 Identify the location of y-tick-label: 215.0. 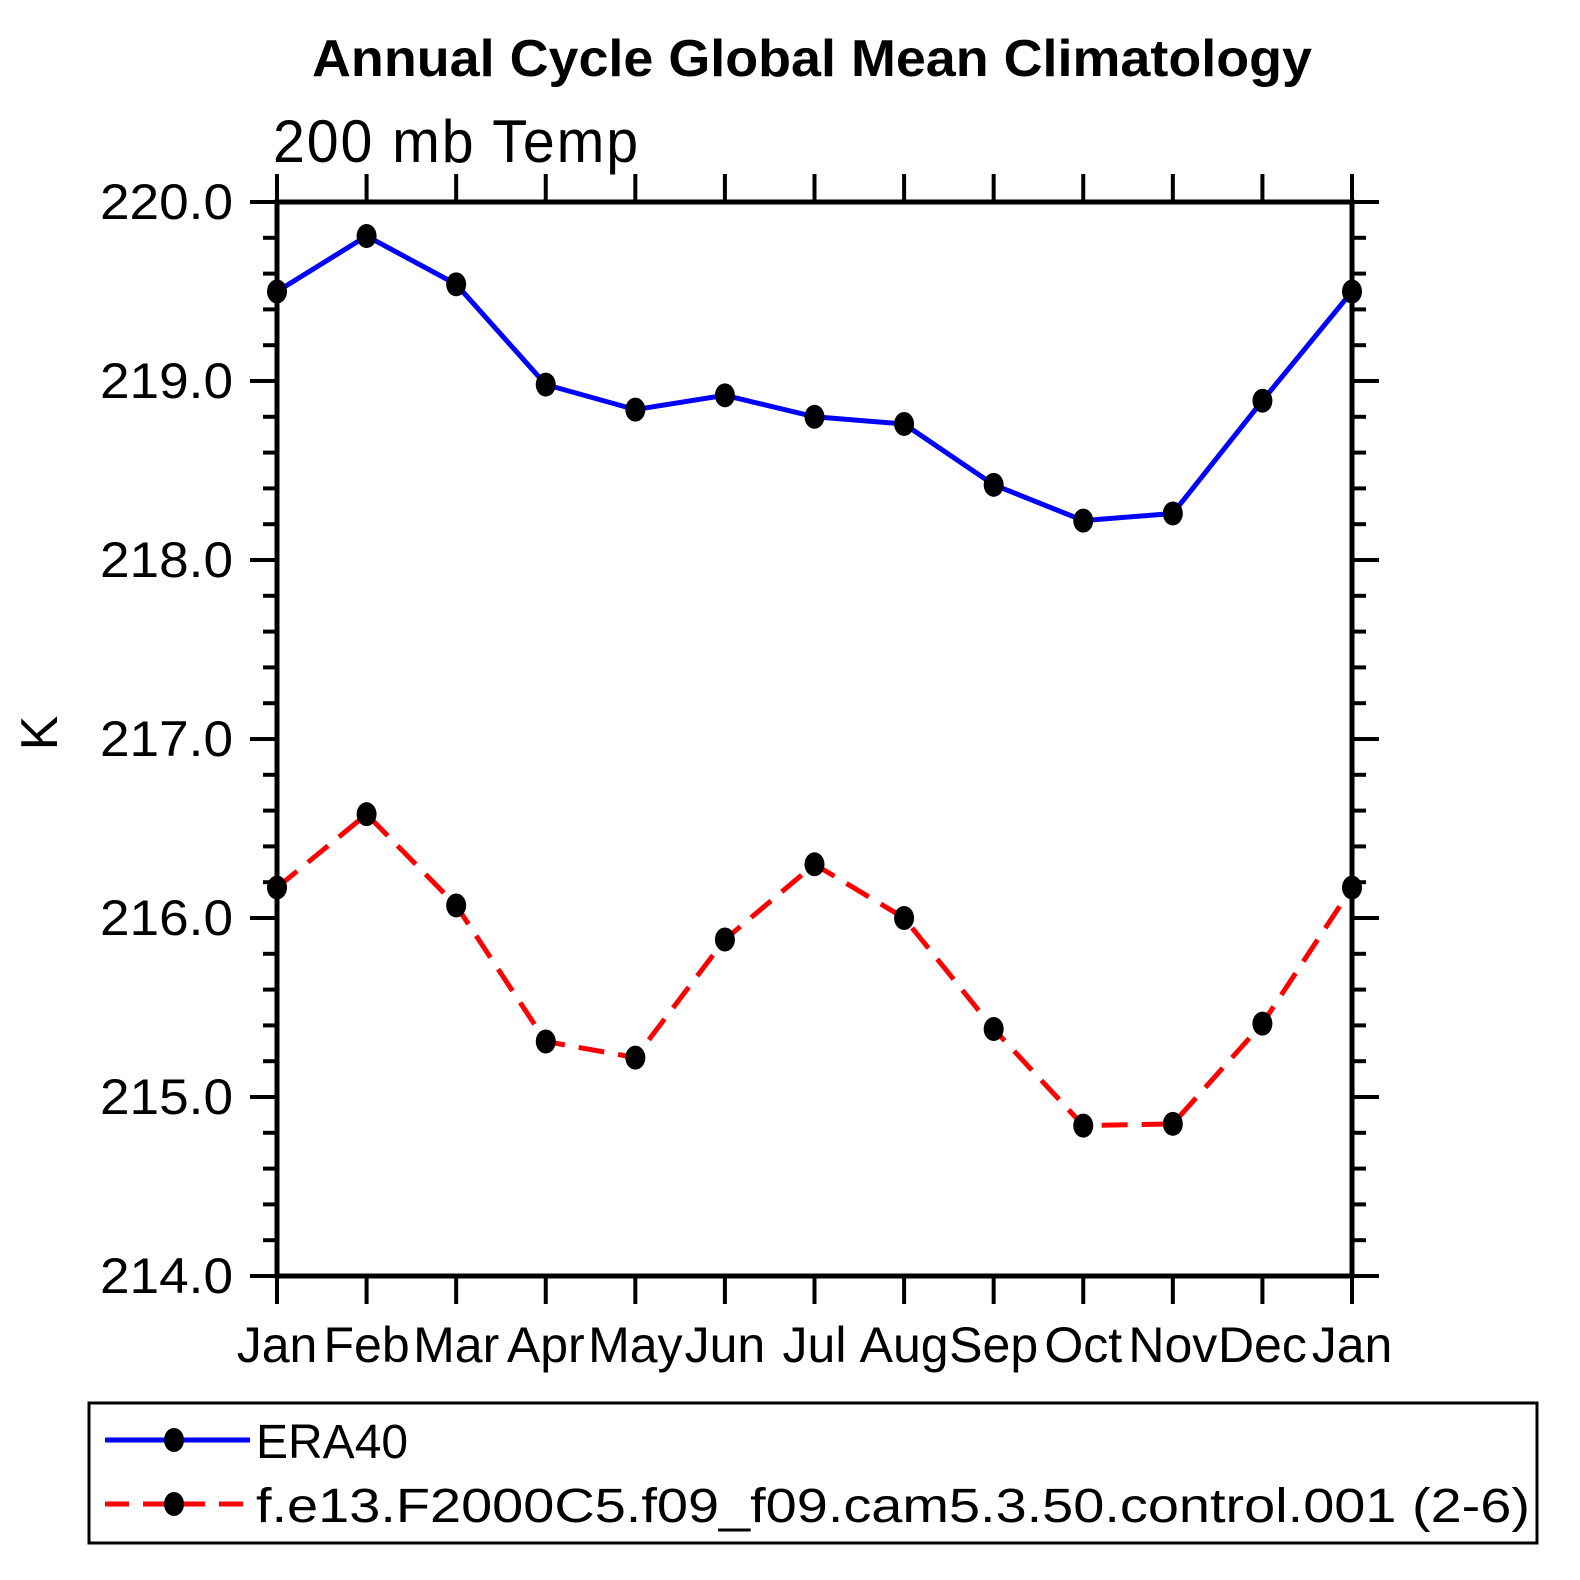
(166, 1097).